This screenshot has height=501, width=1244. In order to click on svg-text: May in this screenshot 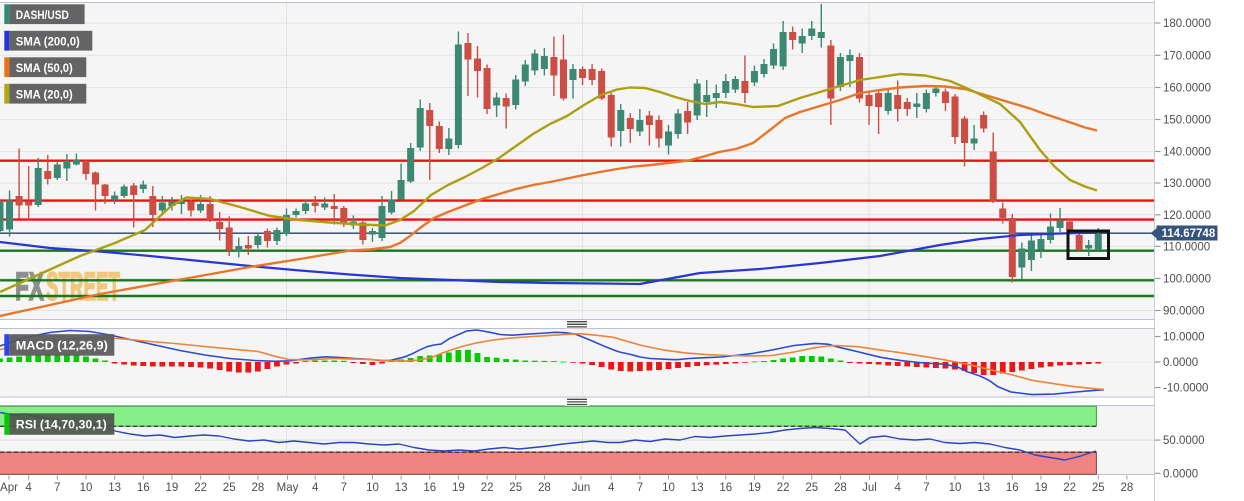, I will do `click(288, 488)`.